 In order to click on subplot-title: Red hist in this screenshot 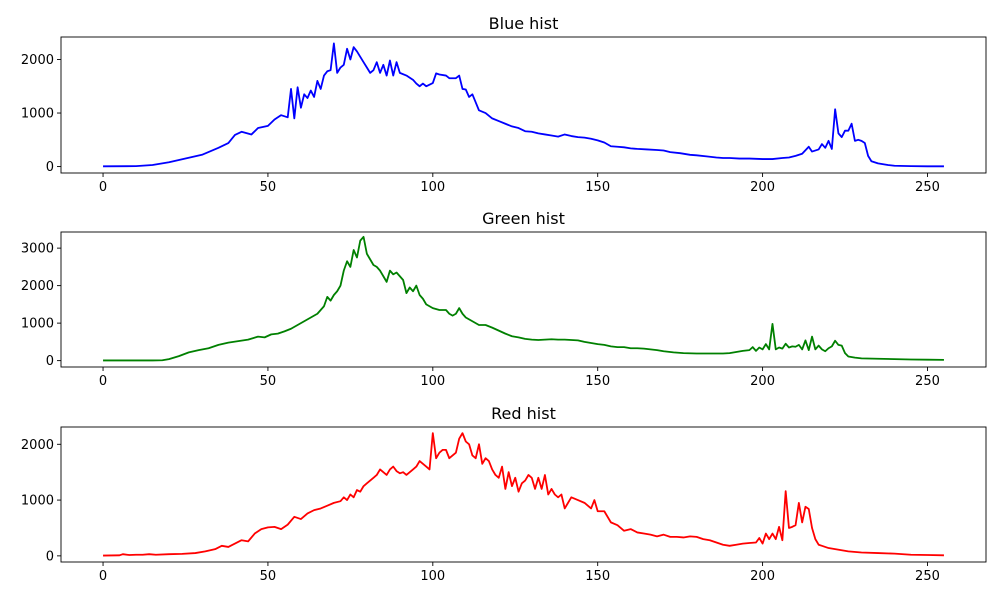, I will do `click(523, 413)`.